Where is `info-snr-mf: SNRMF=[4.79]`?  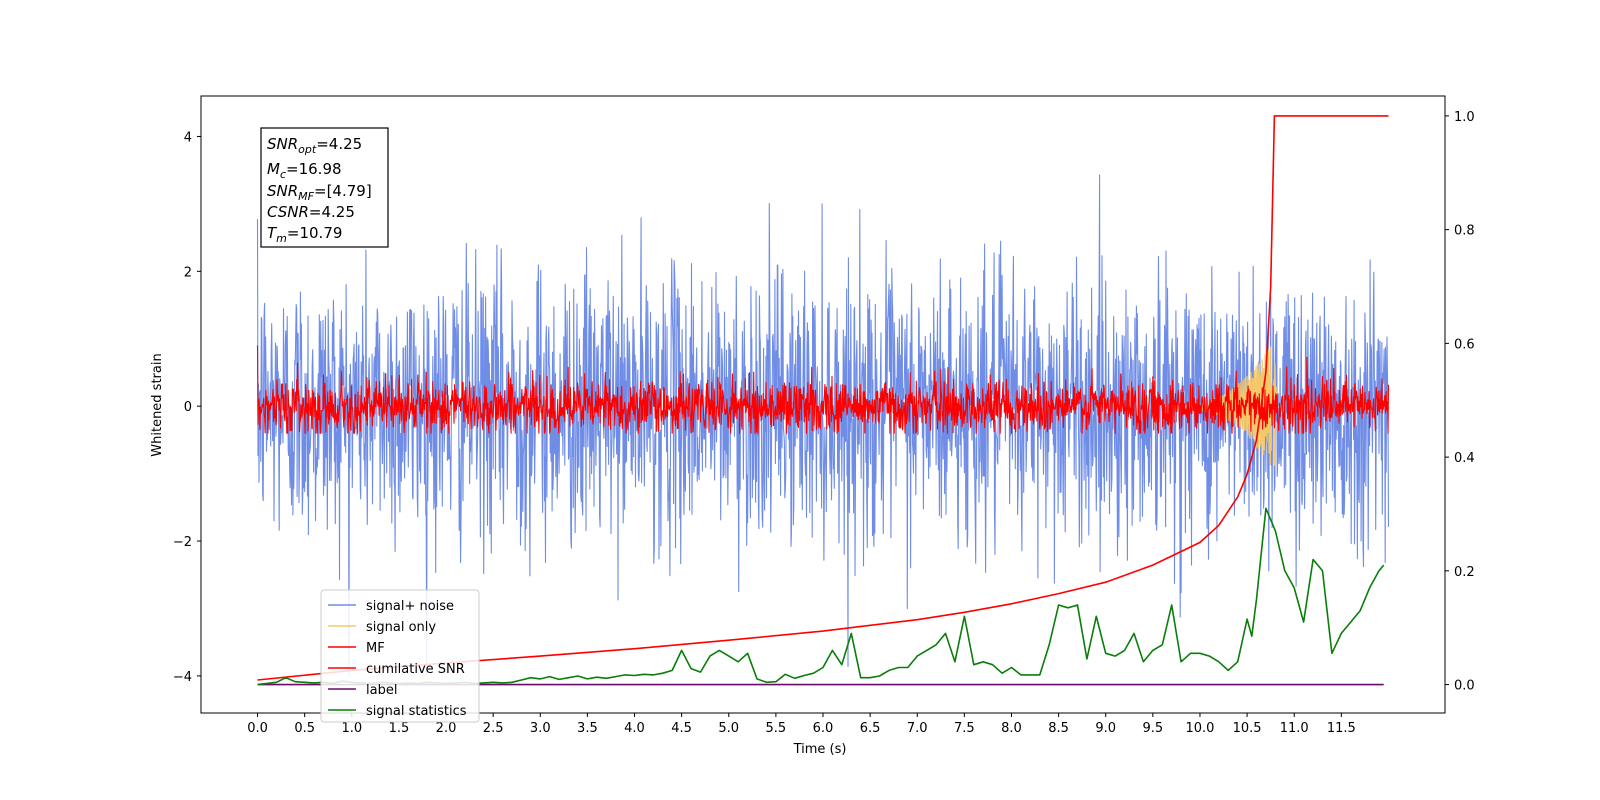 info-snr-mf: SNRMF=[4.79] is located at coordinates (319, 192).